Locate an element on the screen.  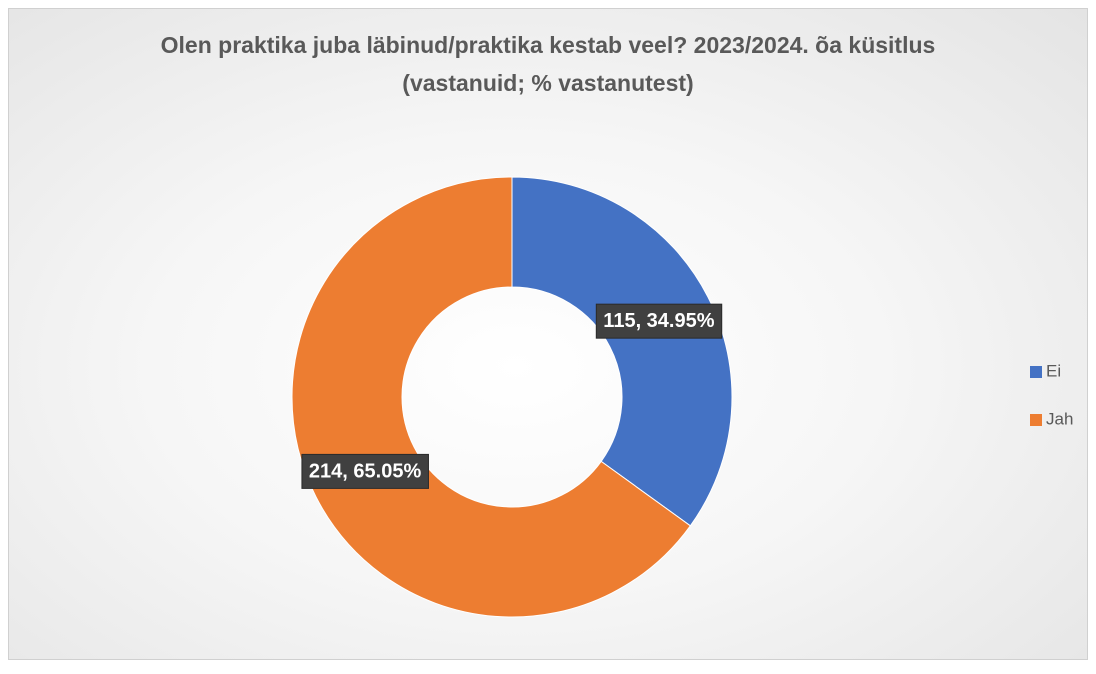
slice is located at coordinates (622, 351).